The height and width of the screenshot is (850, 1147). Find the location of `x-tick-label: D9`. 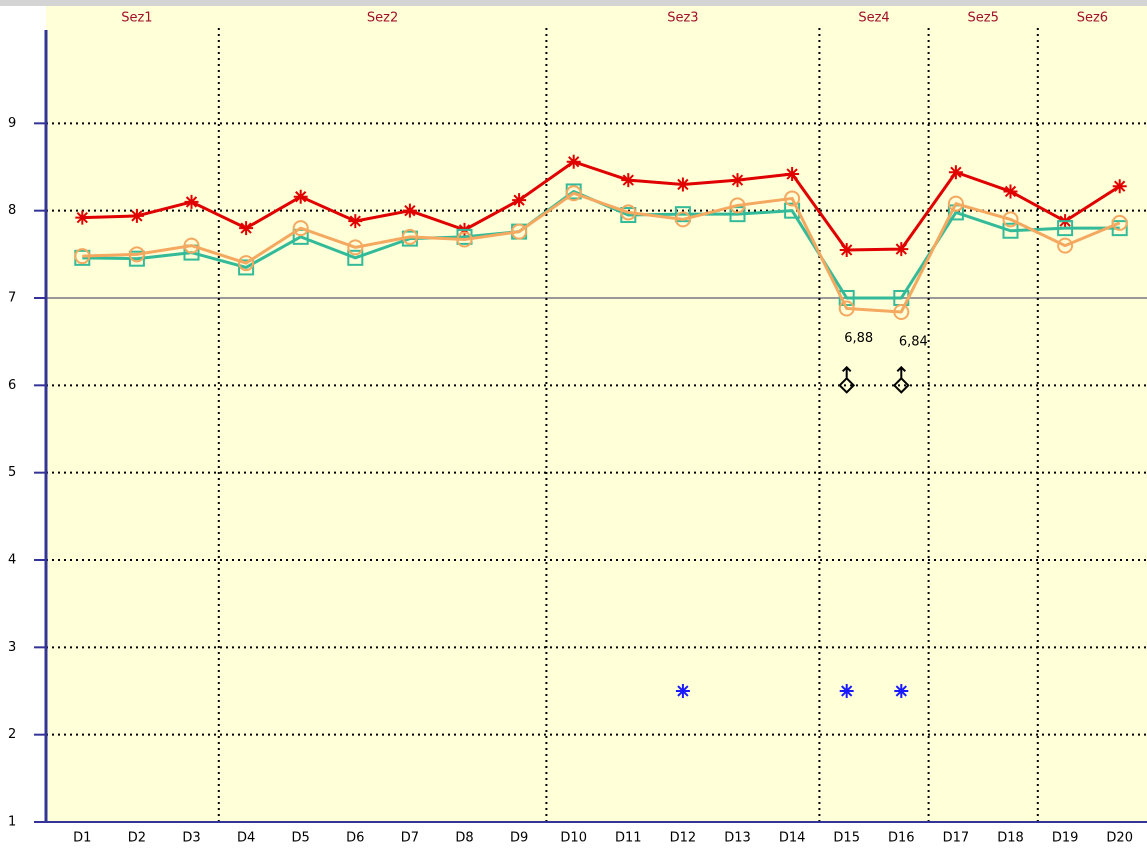

x-tick-label: D9 is located at coordinates (519, 838).